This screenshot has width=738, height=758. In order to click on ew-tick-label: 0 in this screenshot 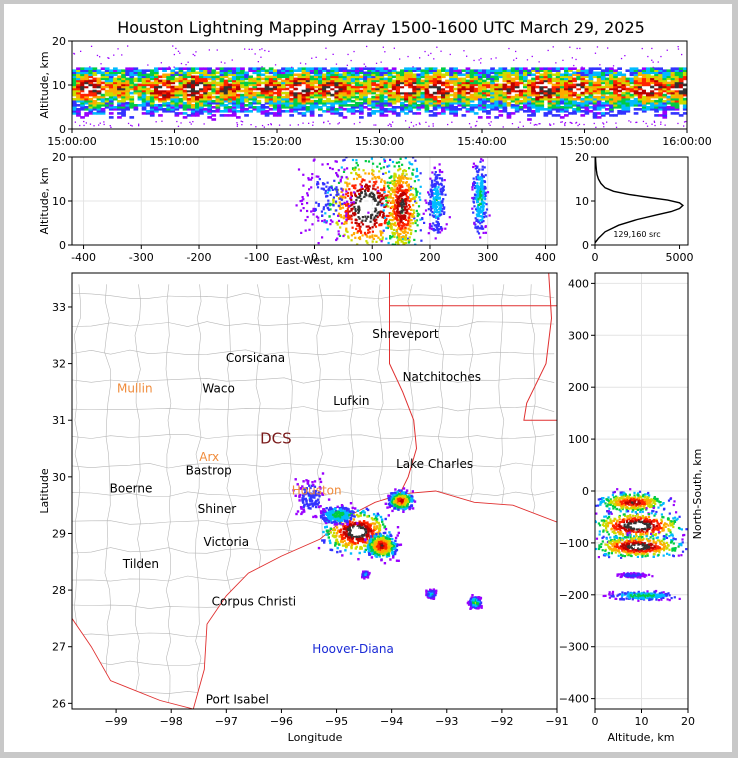, I will do `click(314, 257)`.